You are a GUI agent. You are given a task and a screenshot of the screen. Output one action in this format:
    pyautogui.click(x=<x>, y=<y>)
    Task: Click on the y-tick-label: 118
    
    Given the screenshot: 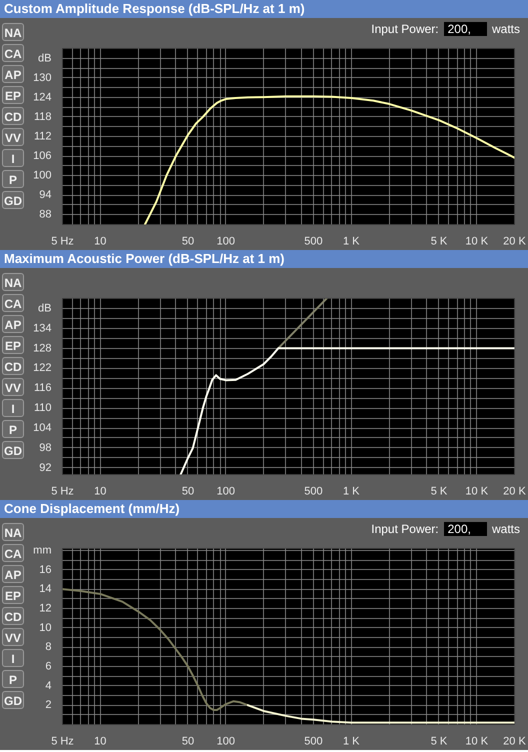 What is the action you would take?
    pyautogui.click(x=43, y=116)
    